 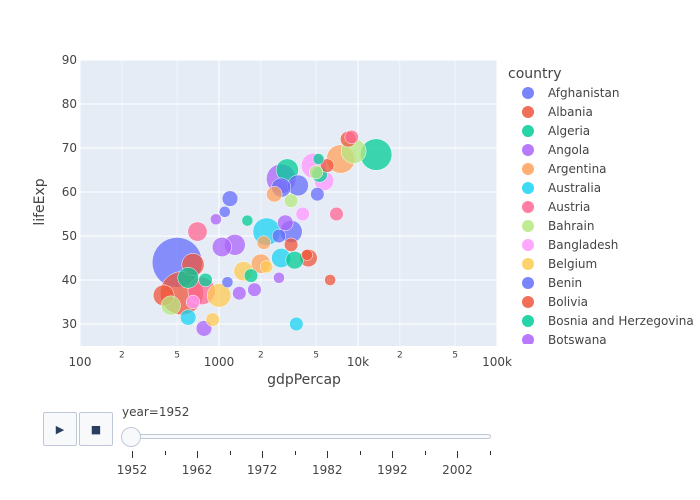 I want to click on legend-marker-angola, so click(x=528, y=150).